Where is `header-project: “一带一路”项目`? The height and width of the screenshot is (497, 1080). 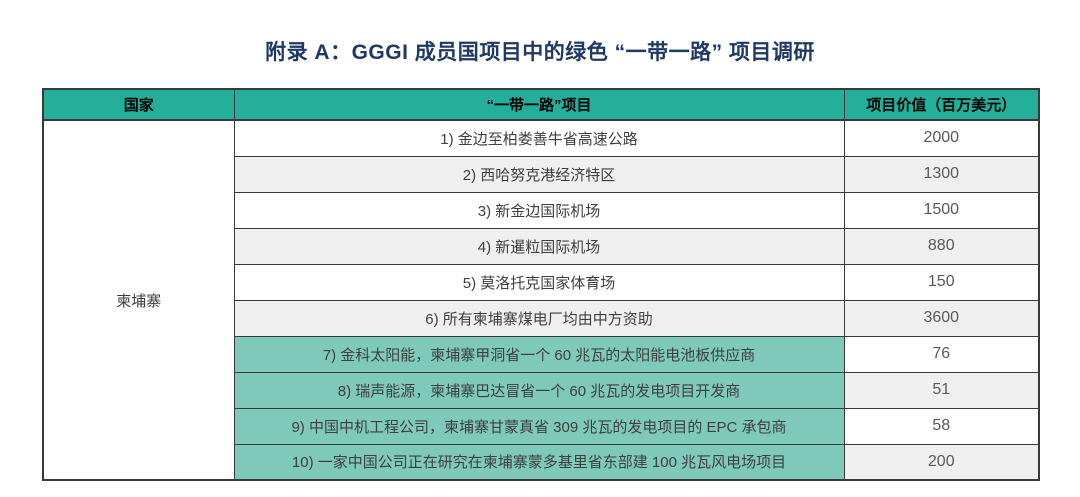 header-project: “一带一路”项目 is located at coordinates (539, 104).